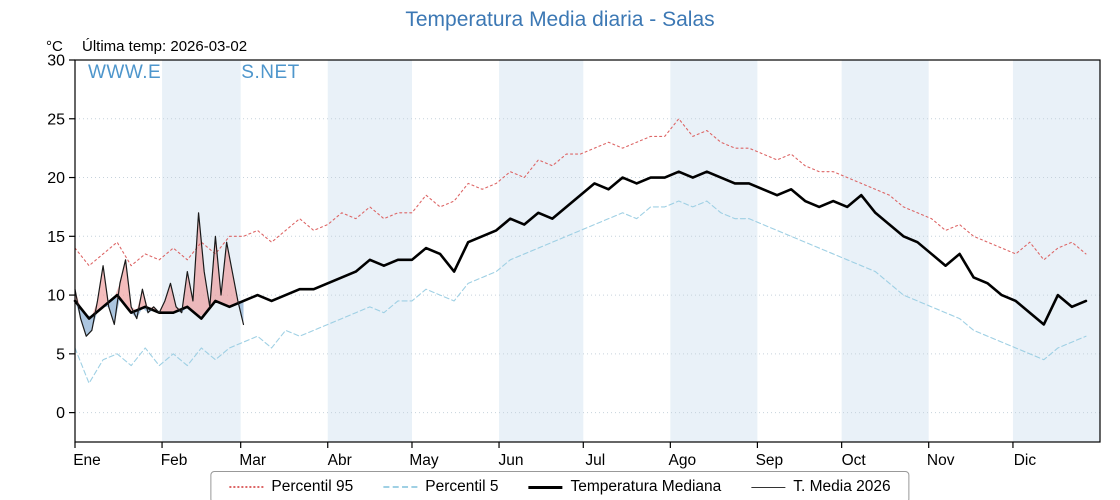 This screenshot has height=500, width=1120. What do you see at coordinates (400, 487) in the screenshot?
I see `percentil-5-line-sample` at bounding box center [400, 487].